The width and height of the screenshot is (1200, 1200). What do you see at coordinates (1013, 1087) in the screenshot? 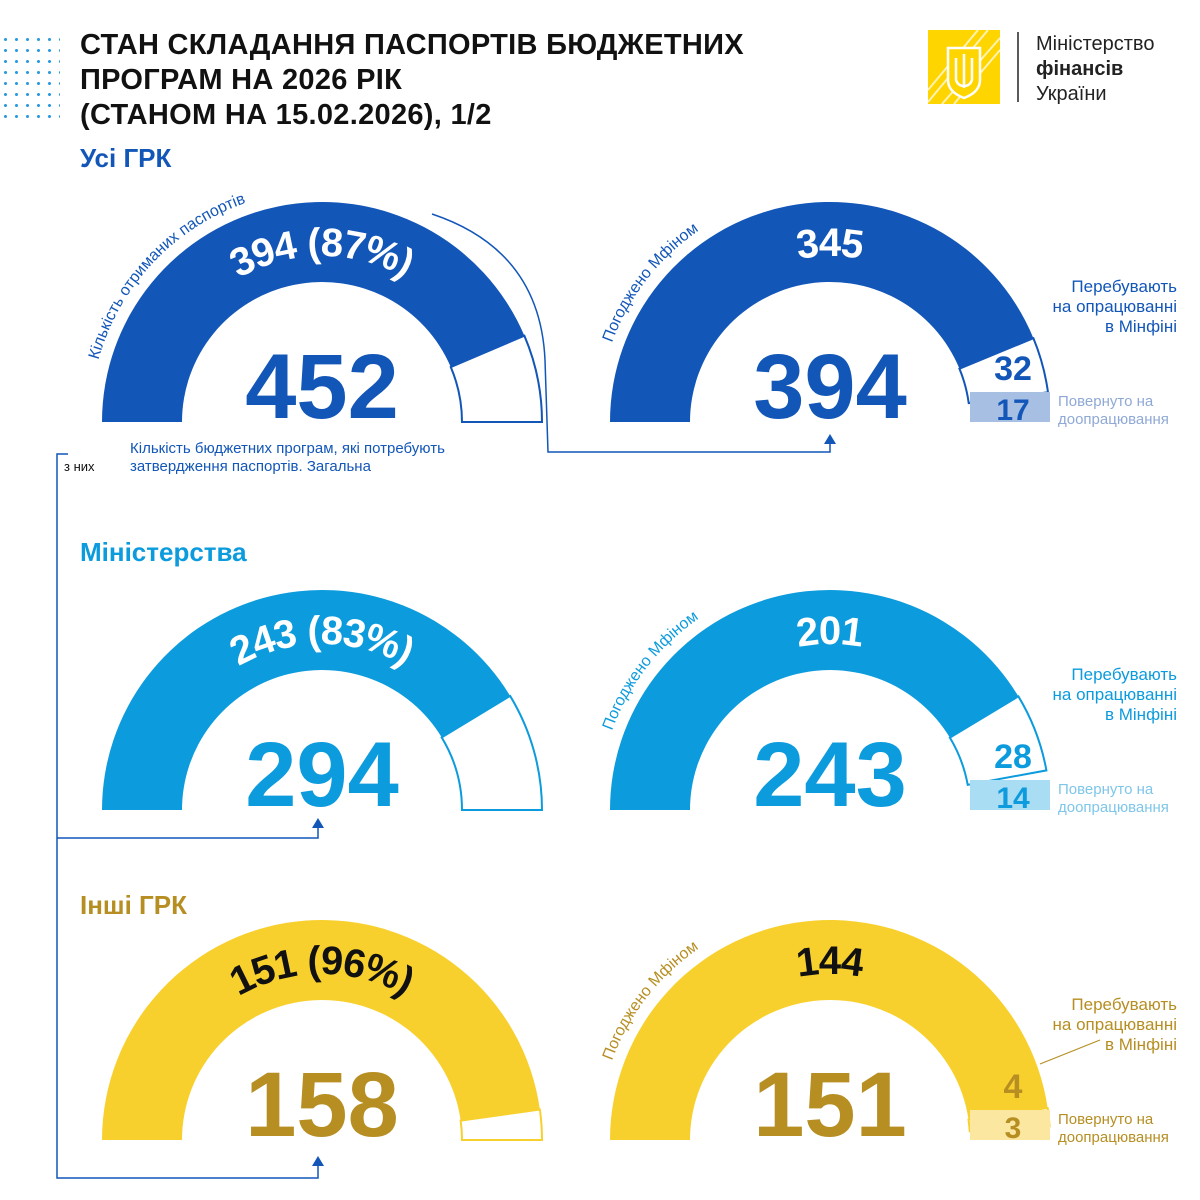
I see `in-progress-value: 4` at bounding box center [1013, 1087].